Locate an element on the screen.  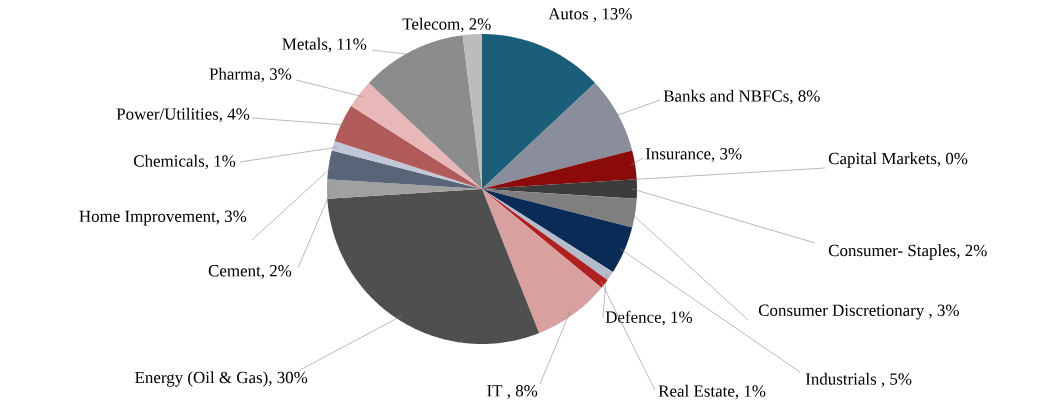
slice-label: Autos is located at coordinates (568, 14).